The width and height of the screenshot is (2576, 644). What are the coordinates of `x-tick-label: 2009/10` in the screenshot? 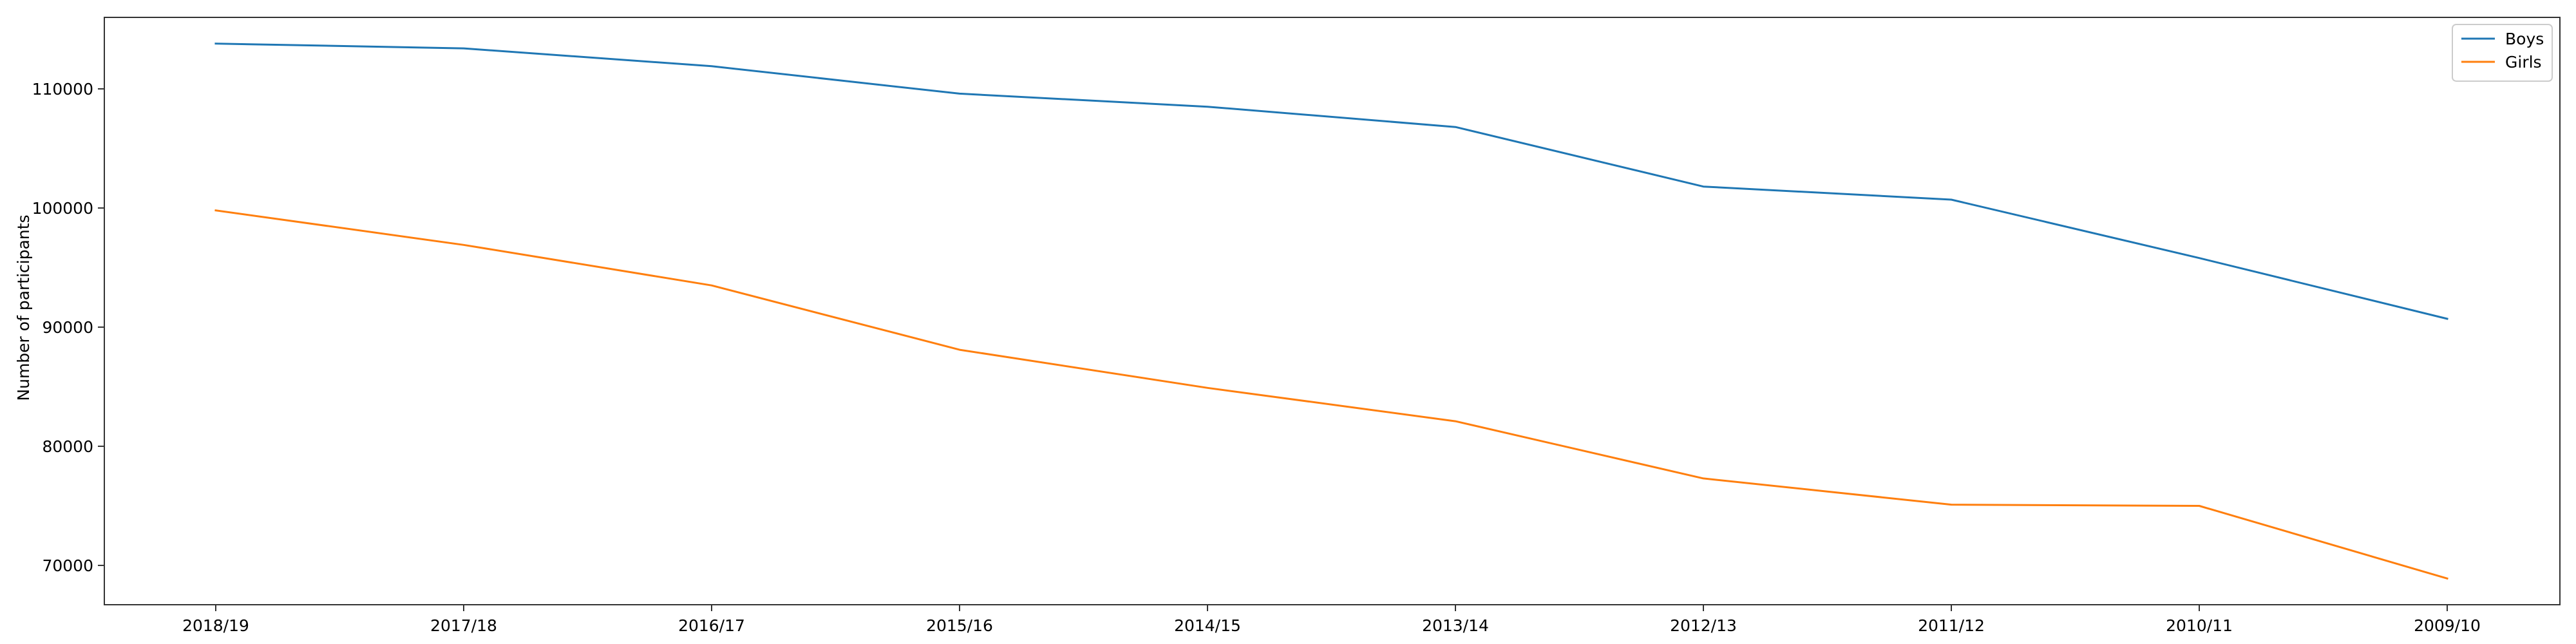 It's located at (2447, 625).